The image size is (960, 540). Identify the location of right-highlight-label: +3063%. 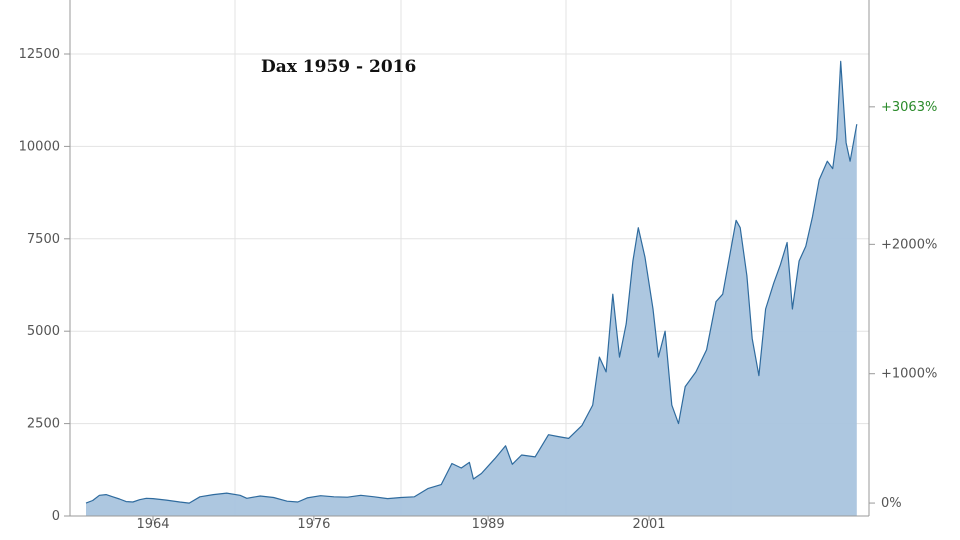
(909, 107).